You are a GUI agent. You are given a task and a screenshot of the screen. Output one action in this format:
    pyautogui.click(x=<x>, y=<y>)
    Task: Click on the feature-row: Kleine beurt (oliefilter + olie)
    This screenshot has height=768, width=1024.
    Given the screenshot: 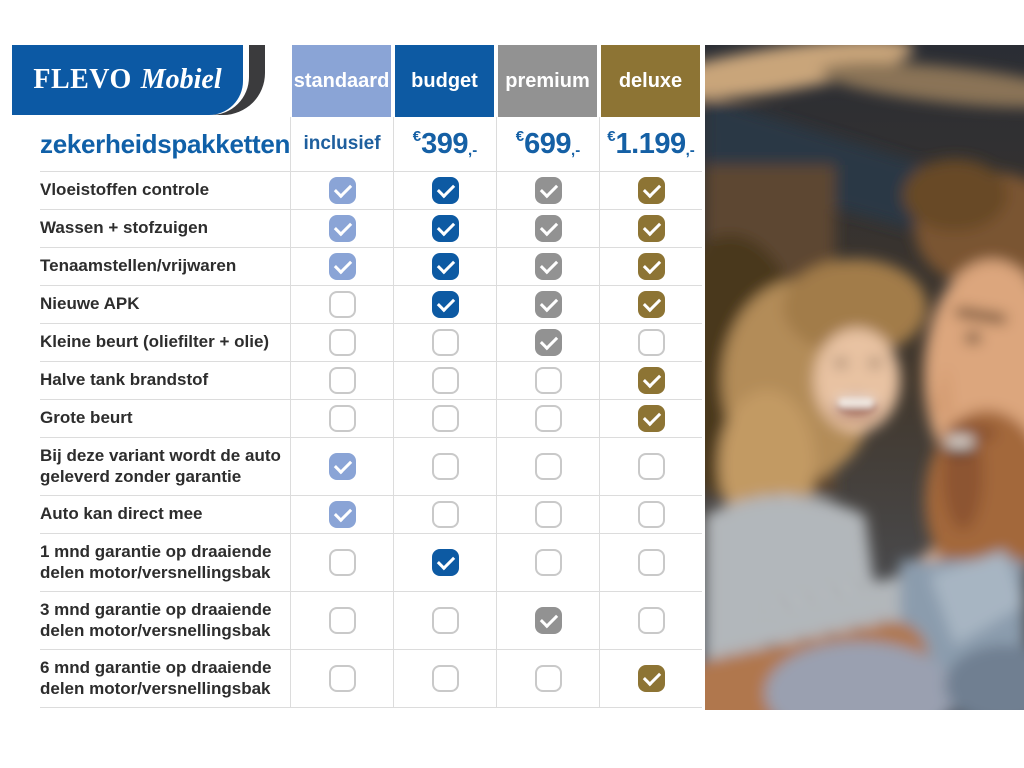 What is the action you would take?
    pyautogui.click(x=371, y=343)
    